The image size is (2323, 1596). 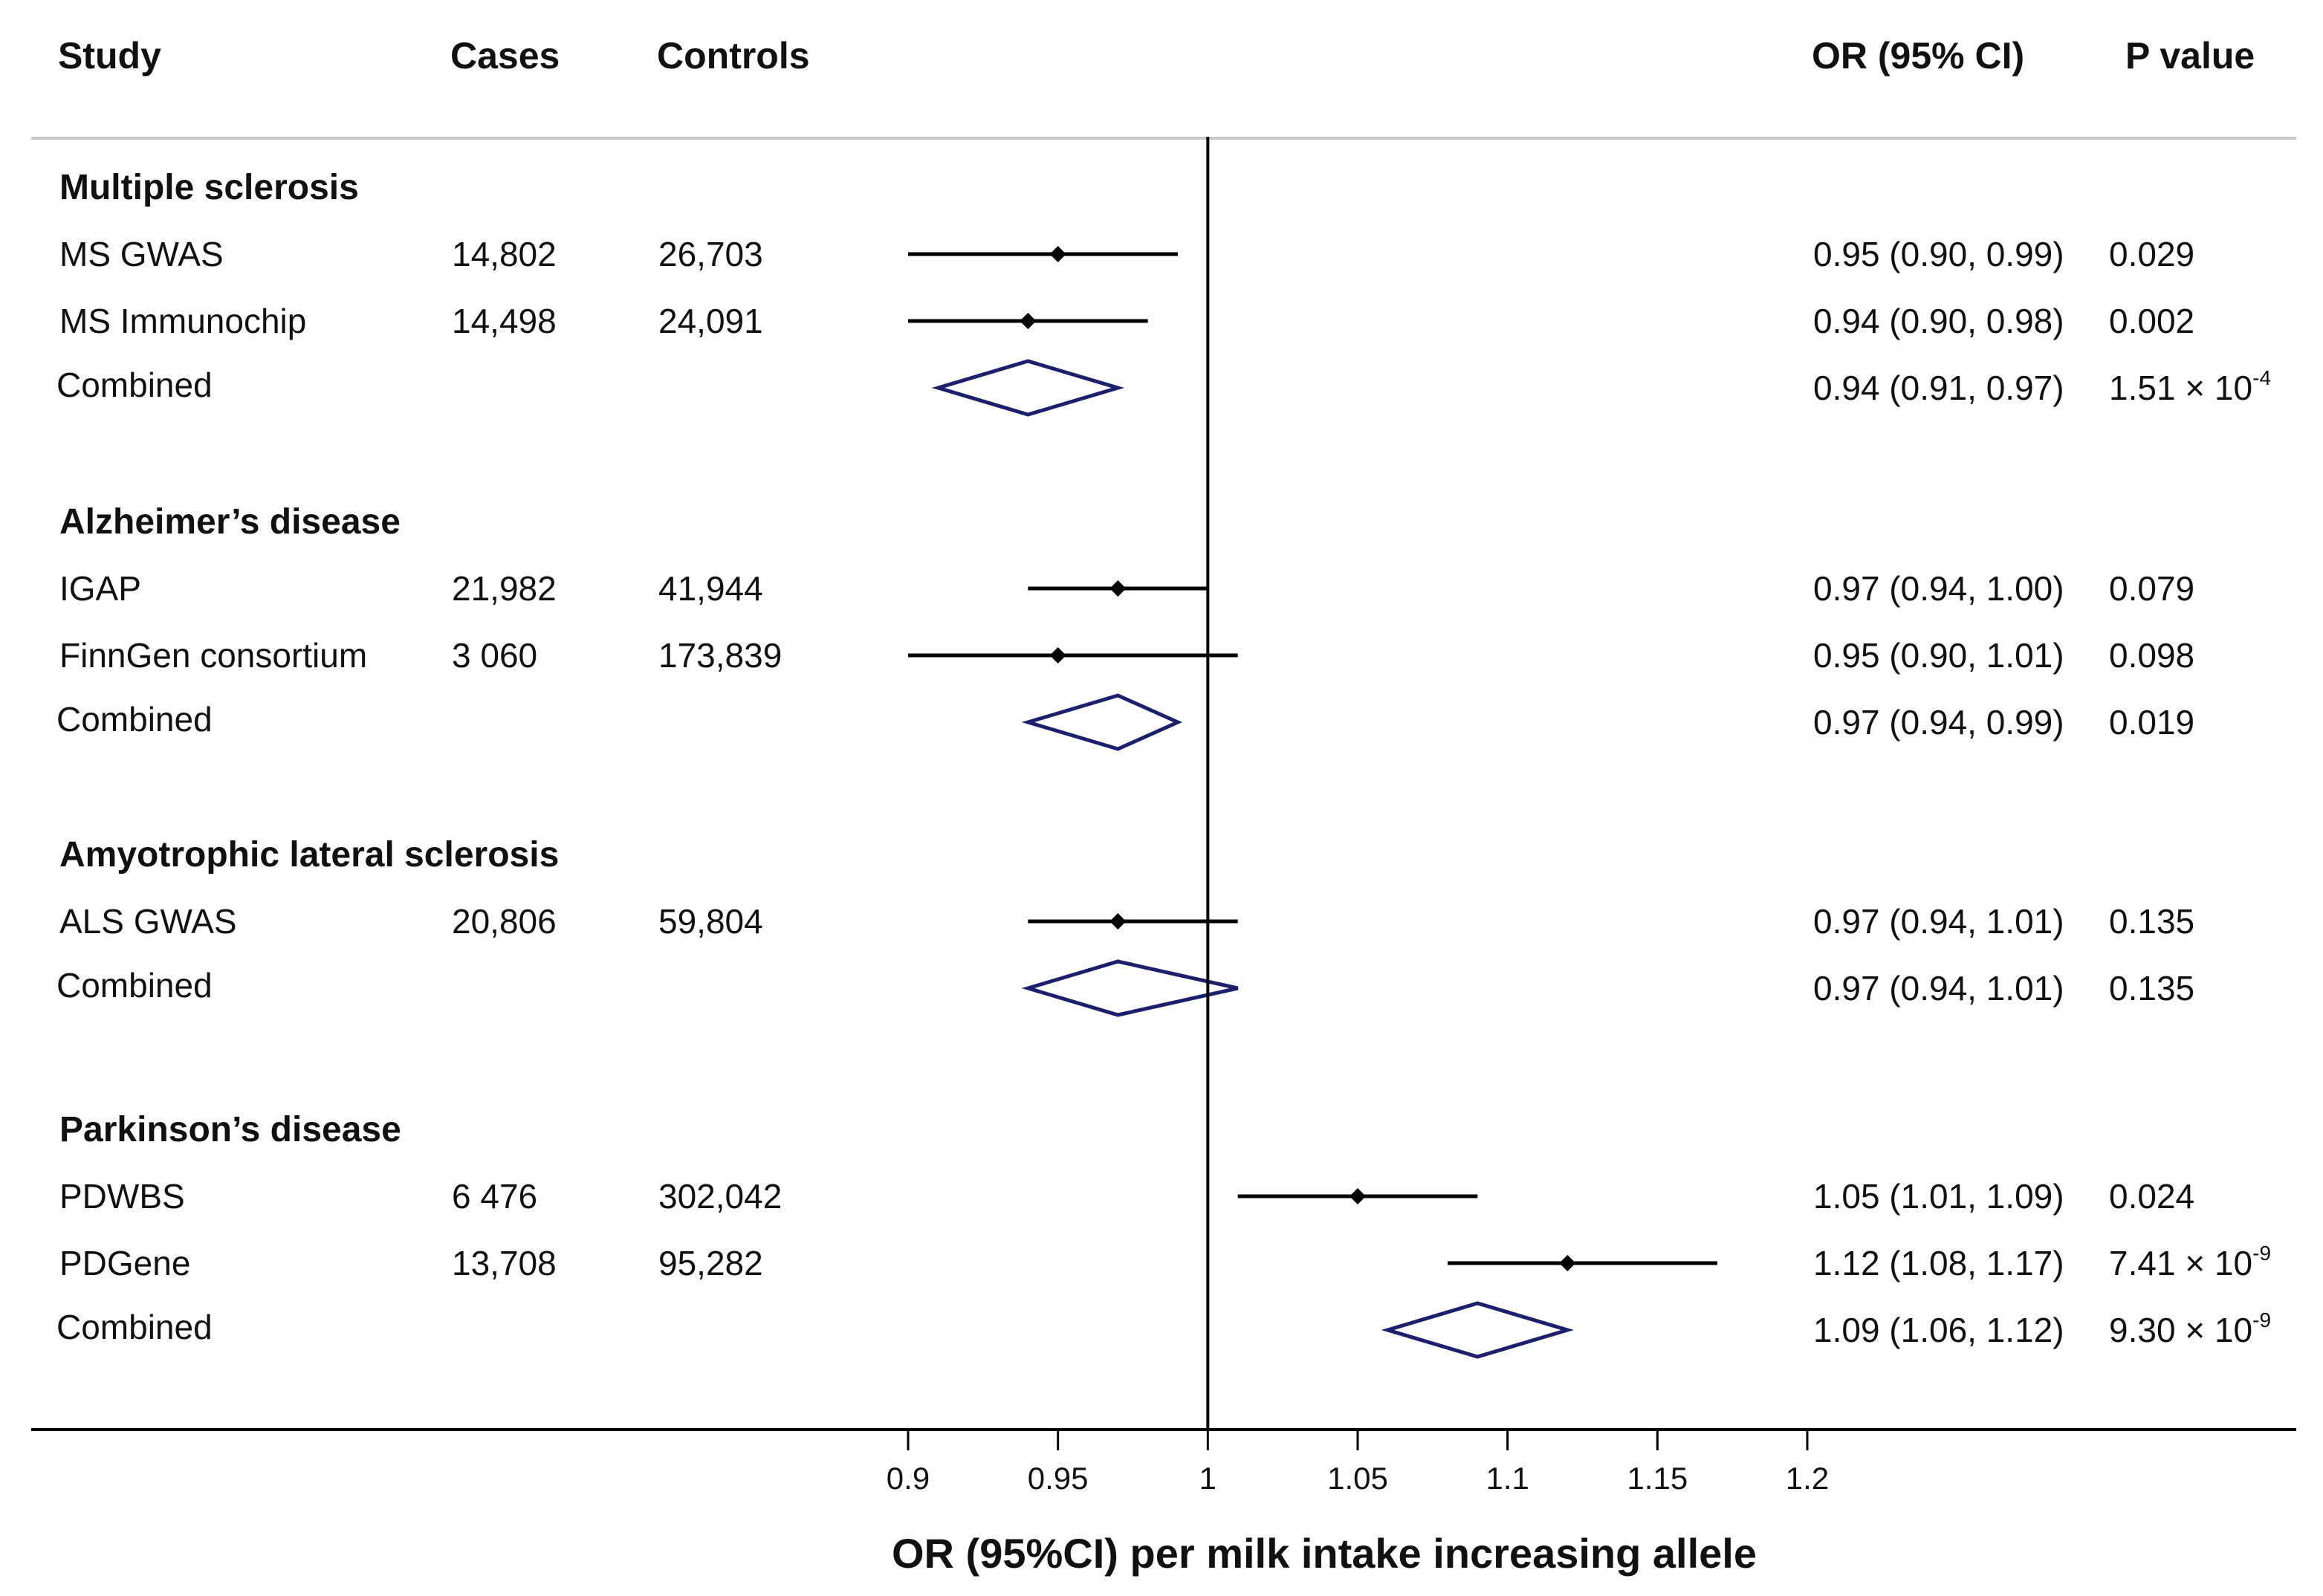 I want to click on group-title: Parkinson’s disease, so click(x=230, y=1129).